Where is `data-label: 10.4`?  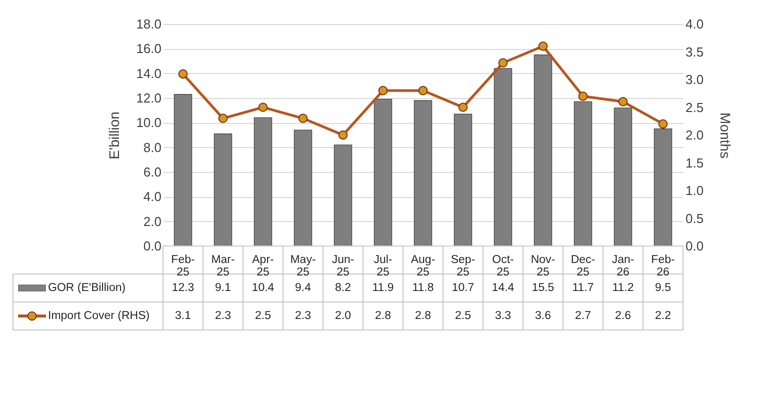
data-label: 10.4 is located at coordinates (263, 288).